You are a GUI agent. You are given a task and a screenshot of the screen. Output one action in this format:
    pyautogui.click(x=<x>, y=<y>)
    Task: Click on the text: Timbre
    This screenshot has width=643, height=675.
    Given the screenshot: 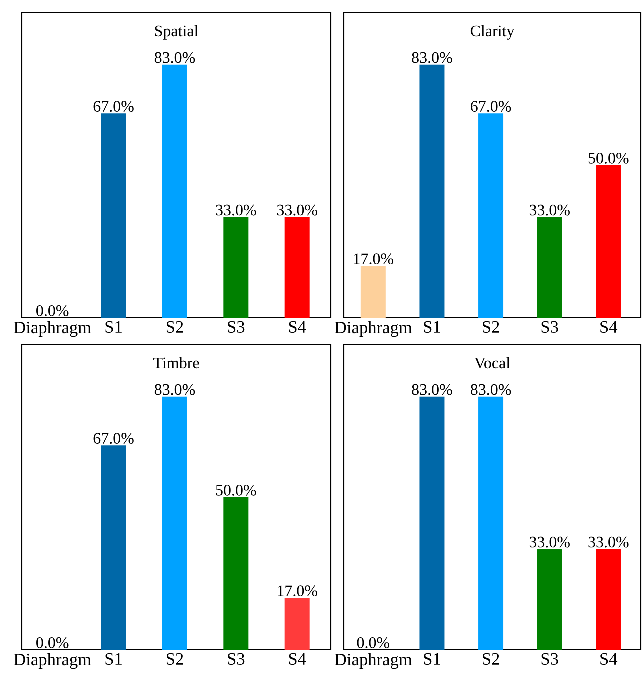 What is the action you would take?
    pyautogui.click(x=177, y=363)
    